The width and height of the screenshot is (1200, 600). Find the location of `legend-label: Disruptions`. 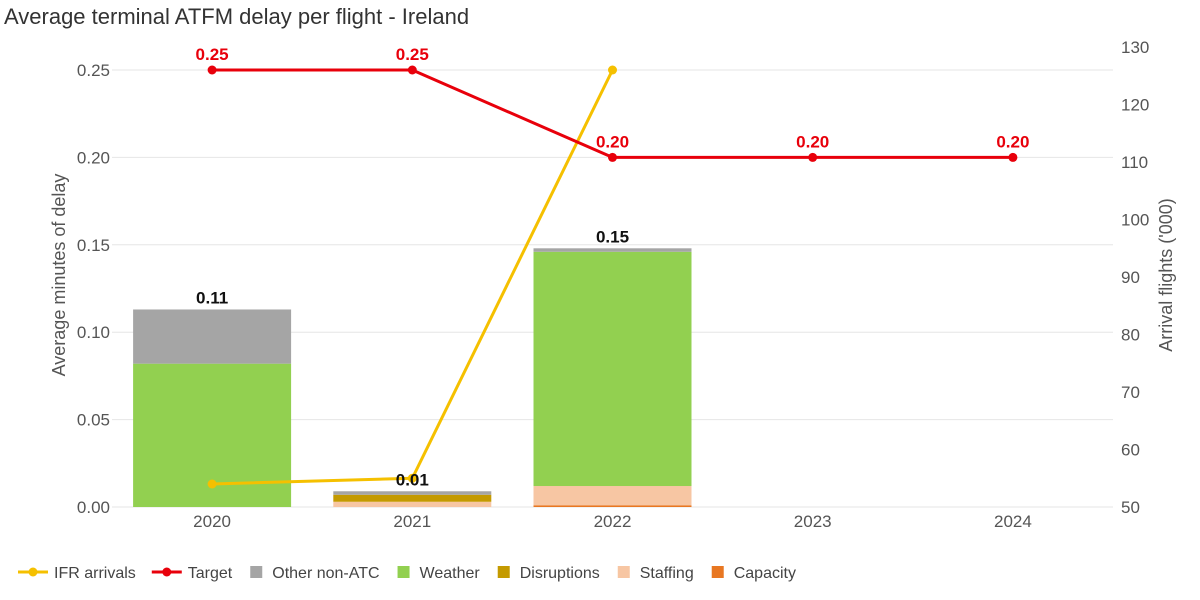

legend-label: Disruptions is located at coordinates (560, 573).